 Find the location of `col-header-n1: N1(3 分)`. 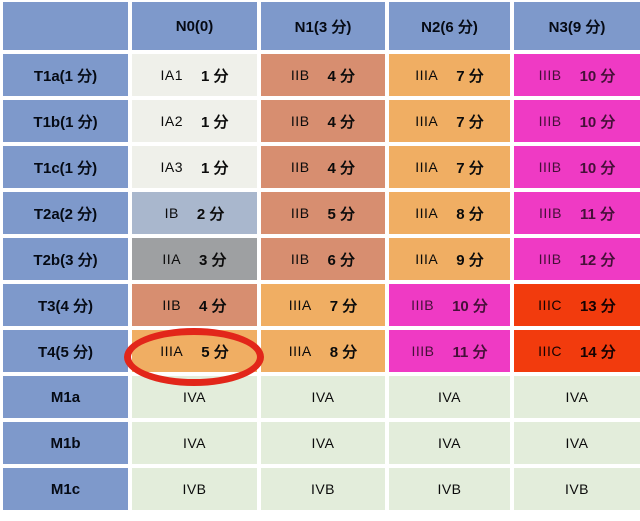

col-header-n1: N1(3 分) is located at coordinates (323, 26).